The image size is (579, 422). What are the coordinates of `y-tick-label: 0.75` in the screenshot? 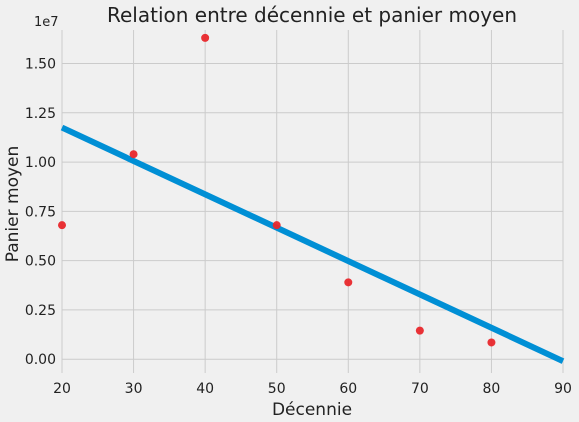 It's located at (40, 212).